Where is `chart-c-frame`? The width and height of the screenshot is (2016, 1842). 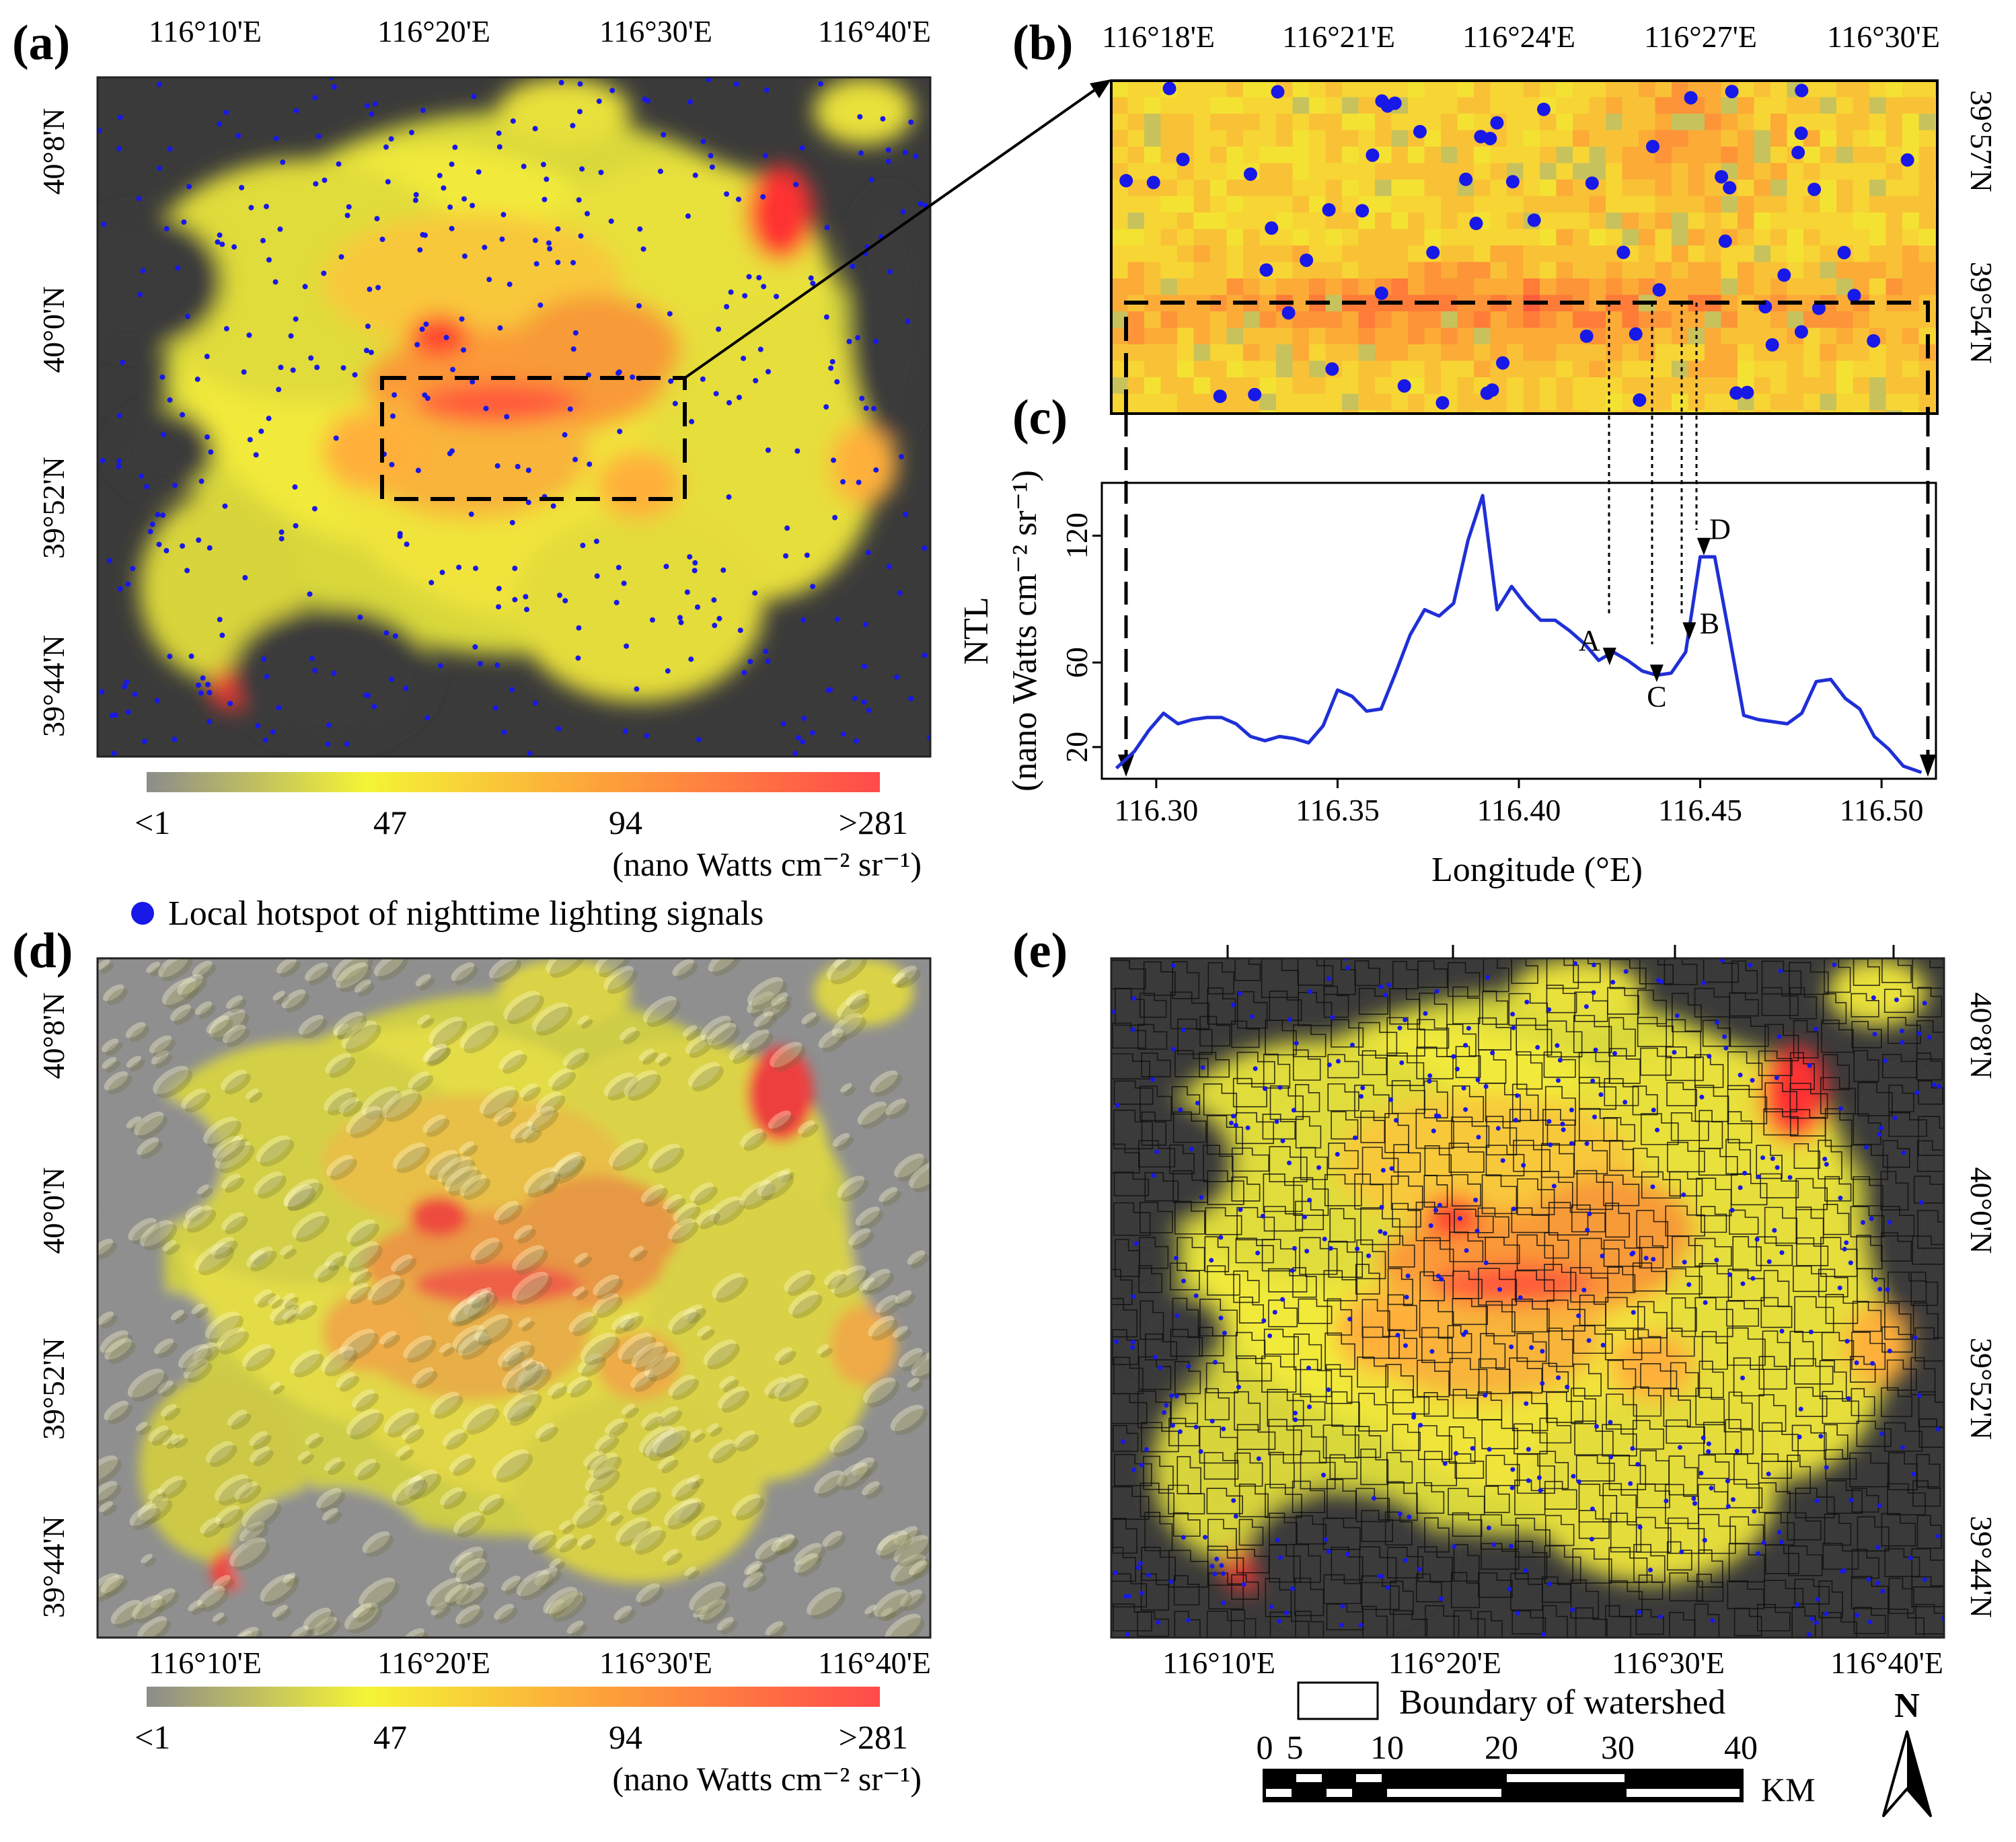 chart-c-frame is located at coordinates (1519, 631).